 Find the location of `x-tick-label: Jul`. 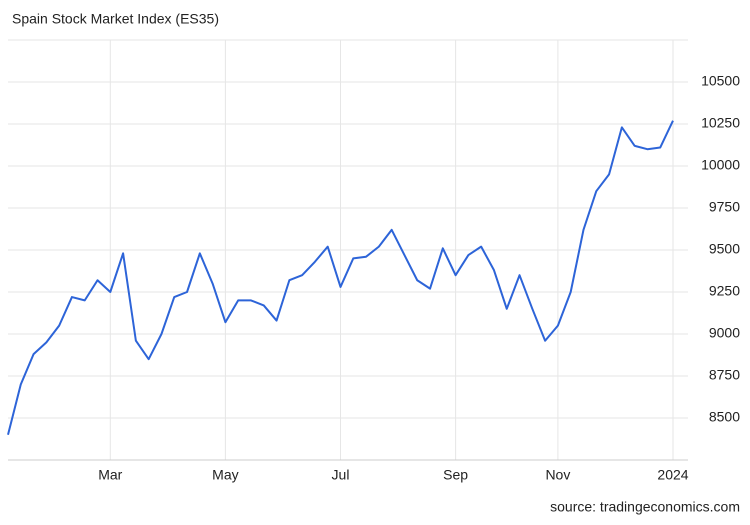

x-tick-label: Jul is located at coordinates (341, 475).